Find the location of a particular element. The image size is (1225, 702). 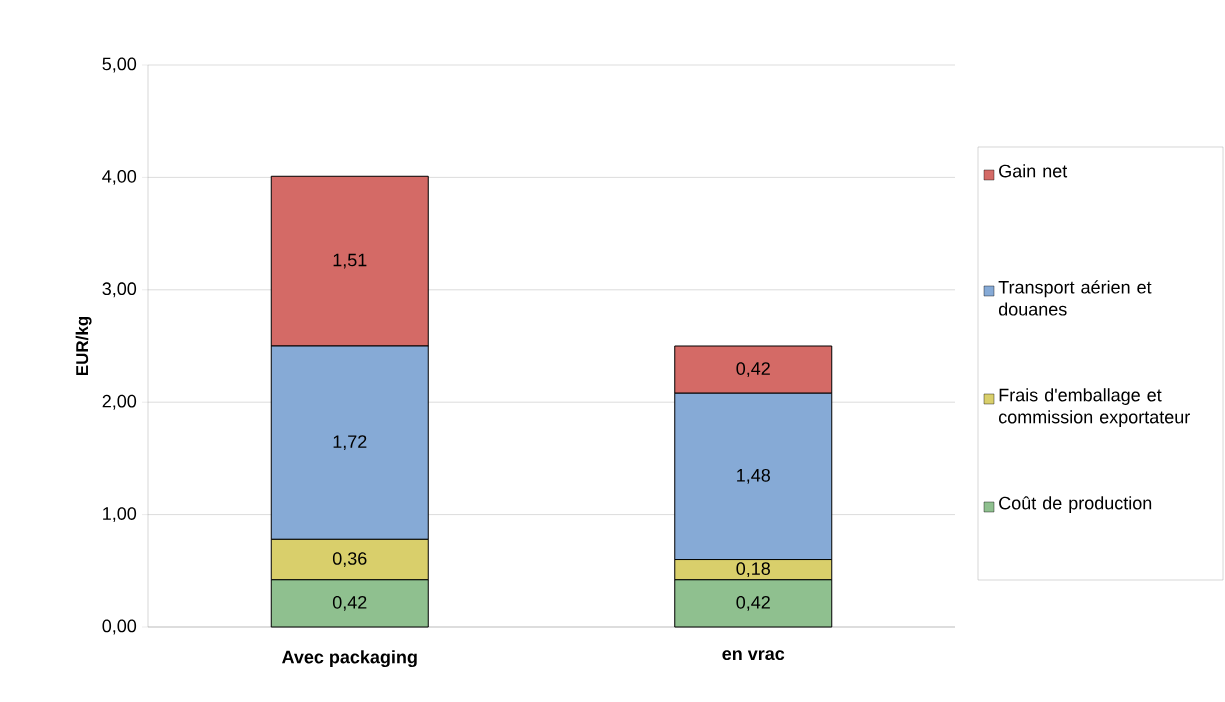

x-tick-label: en vrac is located at coordinates (753, 655).